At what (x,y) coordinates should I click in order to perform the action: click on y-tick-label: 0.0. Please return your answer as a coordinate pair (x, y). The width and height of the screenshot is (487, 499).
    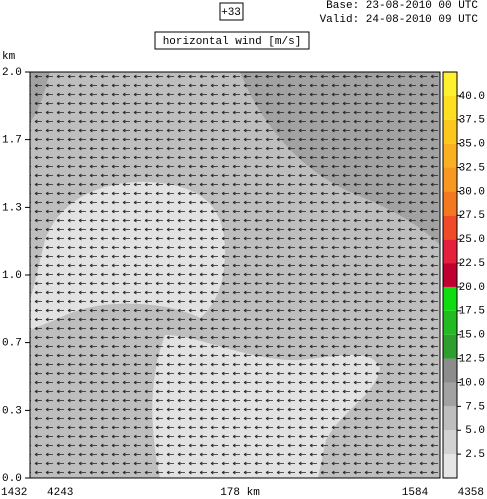
    Looking at the image, I should click on (12, 479).